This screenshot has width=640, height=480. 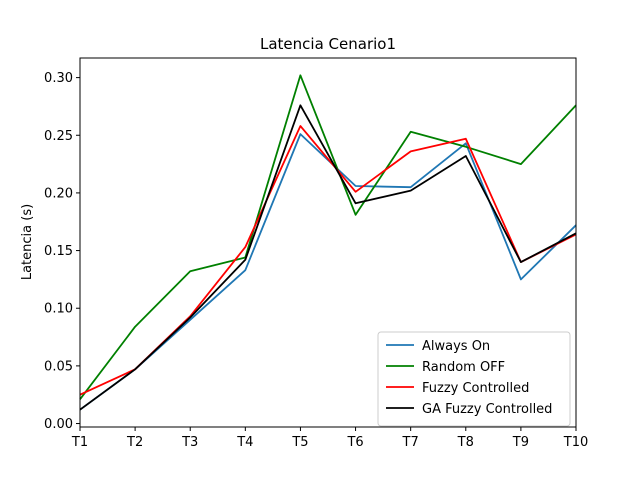 I want to click on legend-label: Fuzzy Controlled, so click(x=475, y=388).